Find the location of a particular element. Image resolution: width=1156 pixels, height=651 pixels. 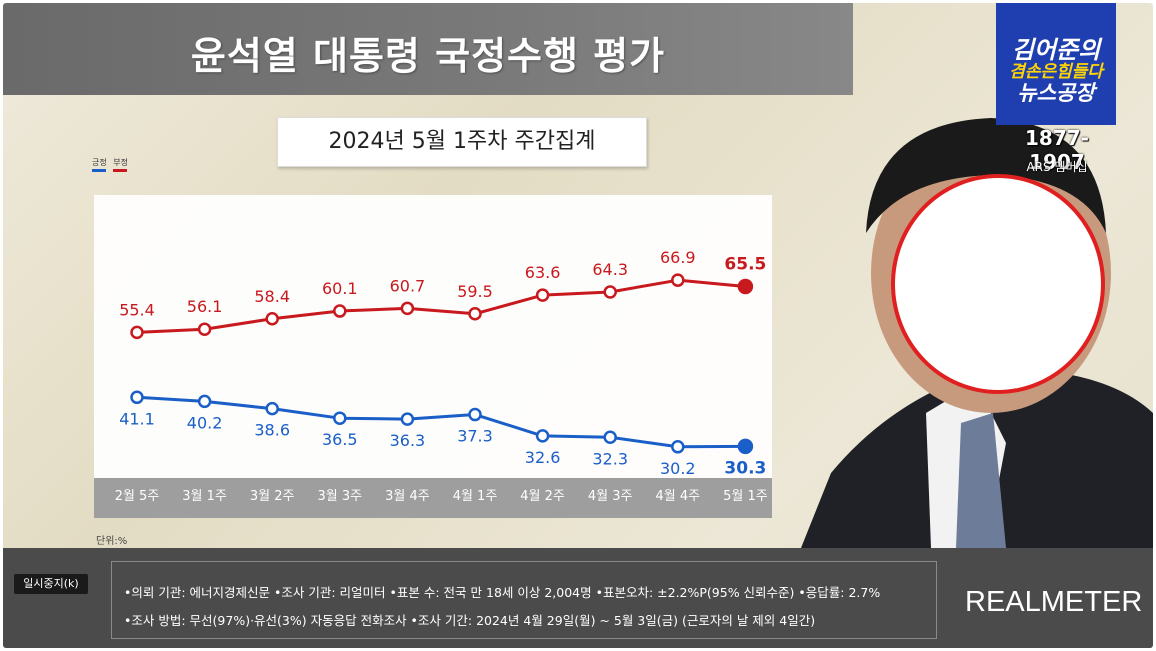

series-line-negative is located at coordinates (441, 306).